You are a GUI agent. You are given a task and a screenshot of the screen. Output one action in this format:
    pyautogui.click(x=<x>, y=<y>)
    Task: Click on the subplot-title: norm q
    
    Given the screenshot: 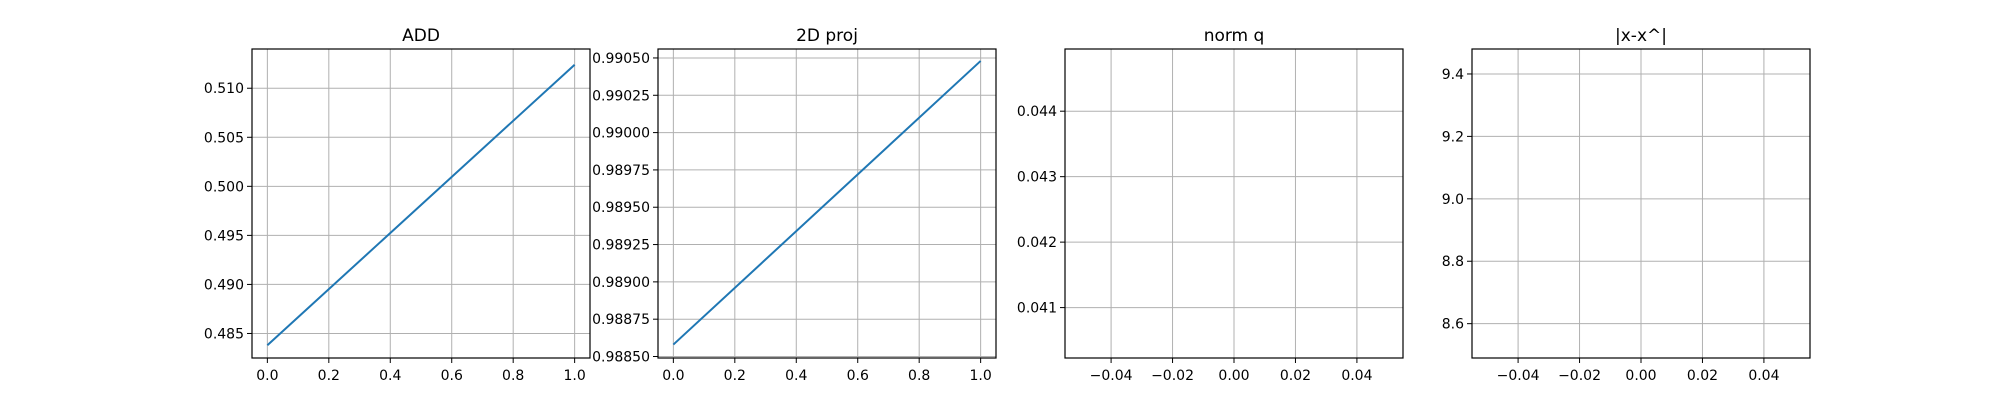 What is the action you would take?
    pyautogui.click(x=1234, y=36)
    